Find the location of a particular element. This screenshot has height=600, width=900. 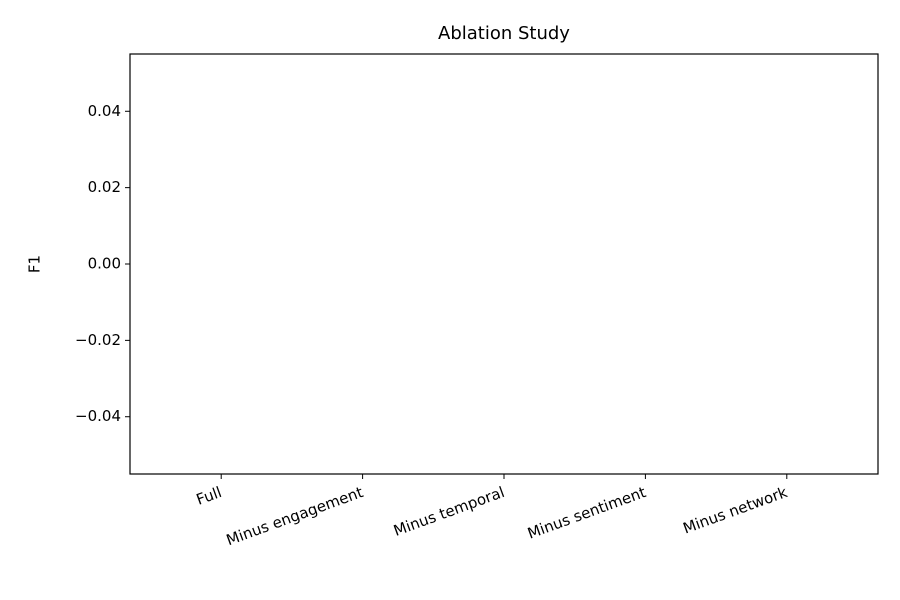

y-tick-label: 0.00 is located at coordinates (104, 264).